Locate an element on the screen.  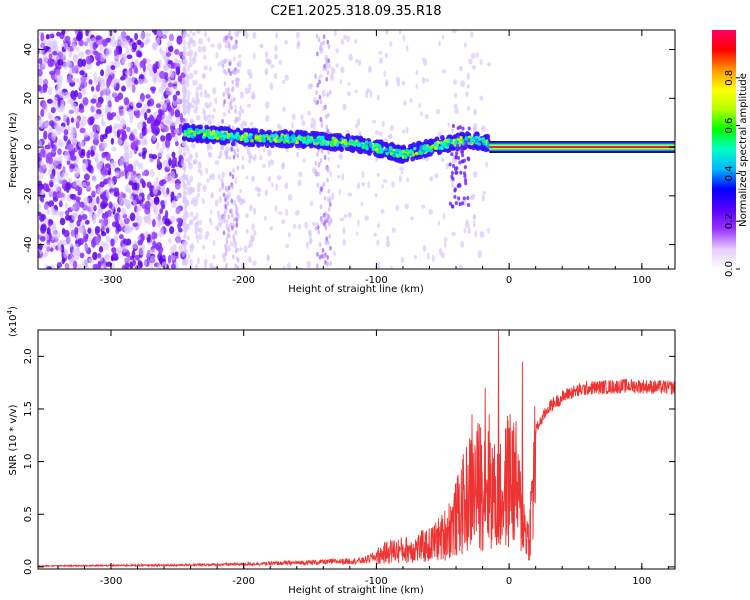
x-tick-label: 100 is located at coordinates (641, 280).